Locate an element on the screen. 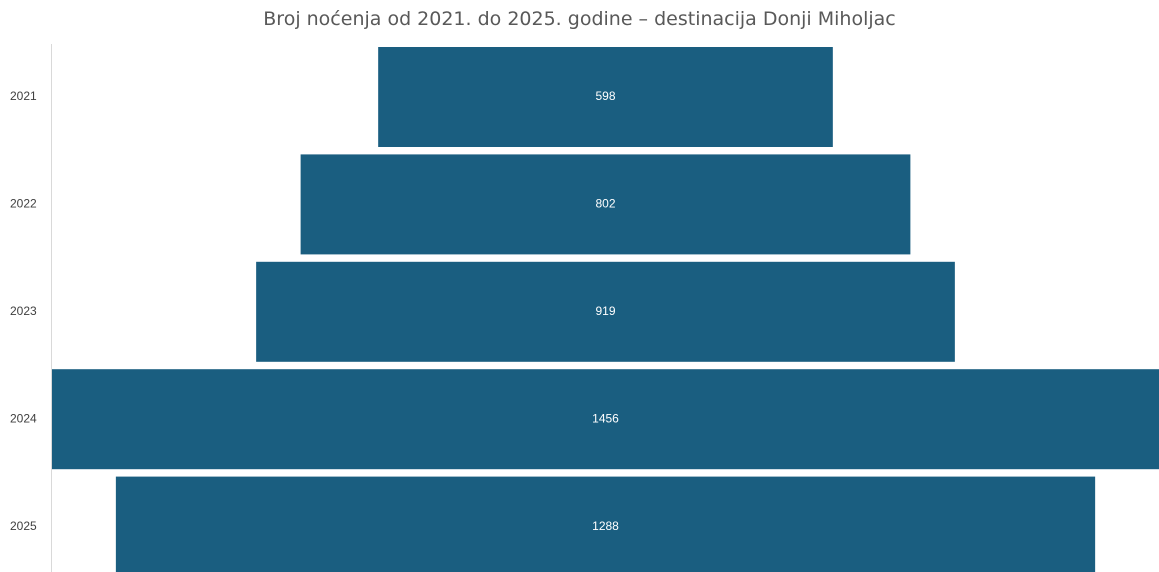  data-label-2022: 802 is located at coordinates (605, 204).